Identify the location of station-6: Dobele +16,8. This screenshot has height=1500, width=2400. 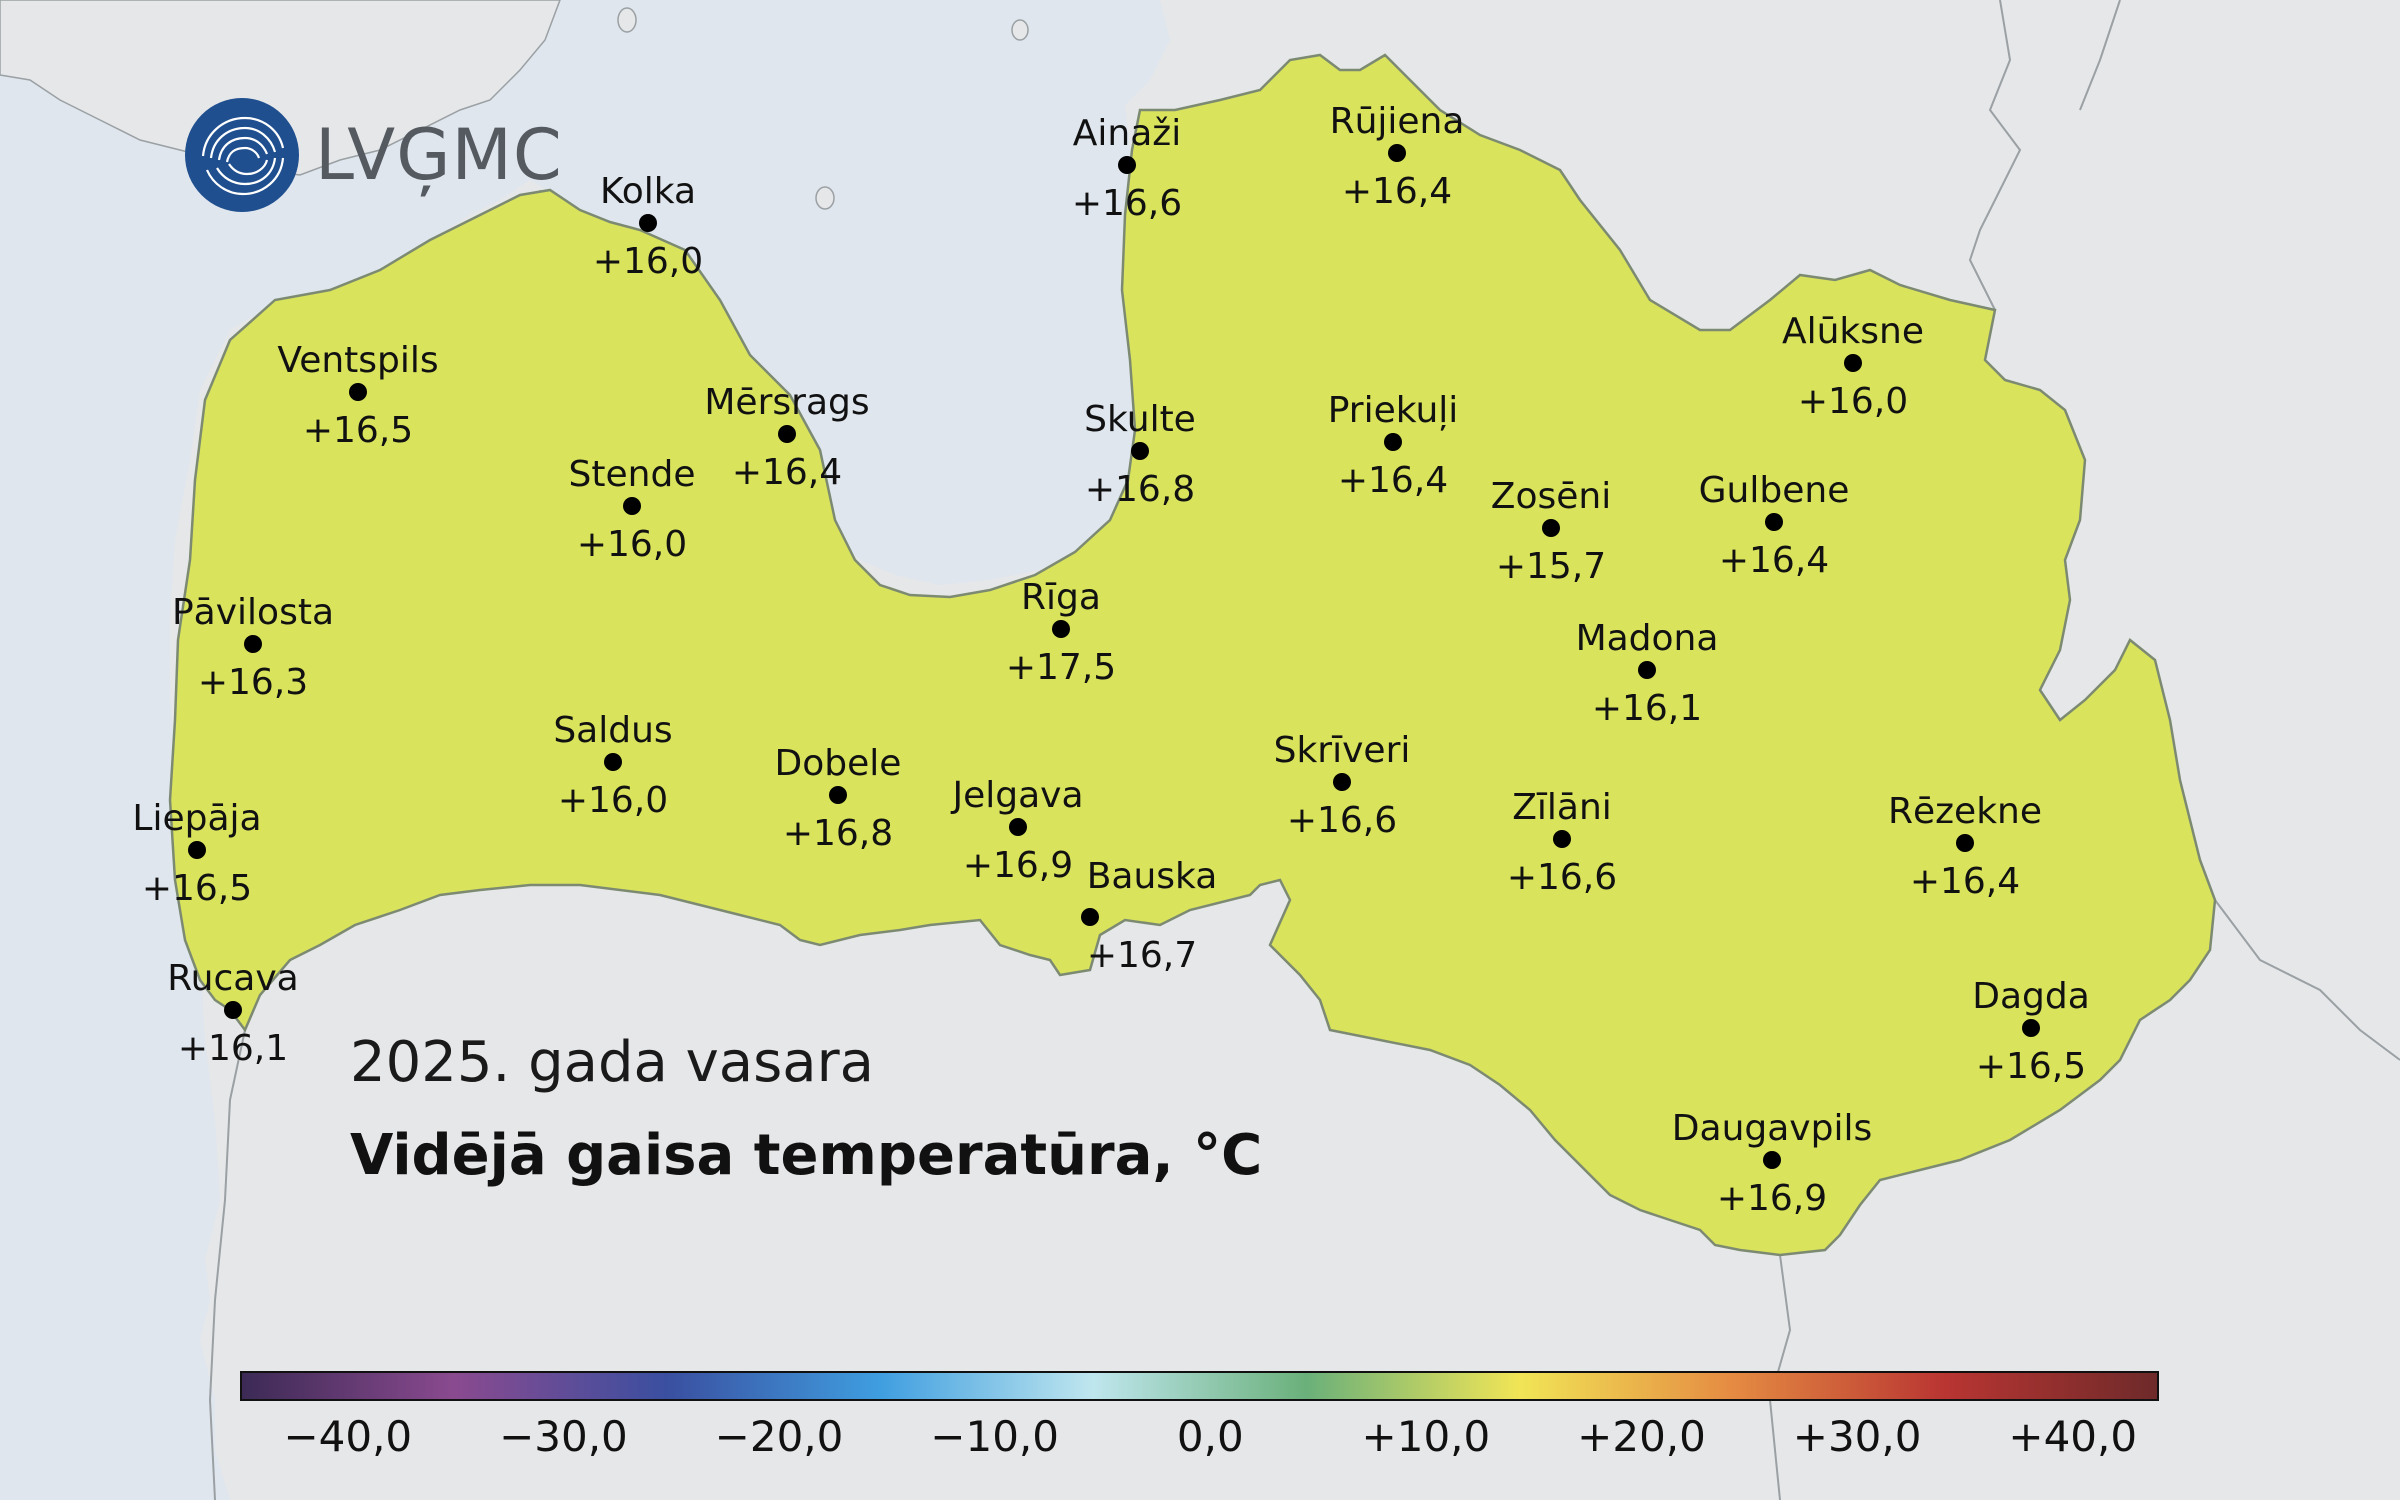
(838, 798).